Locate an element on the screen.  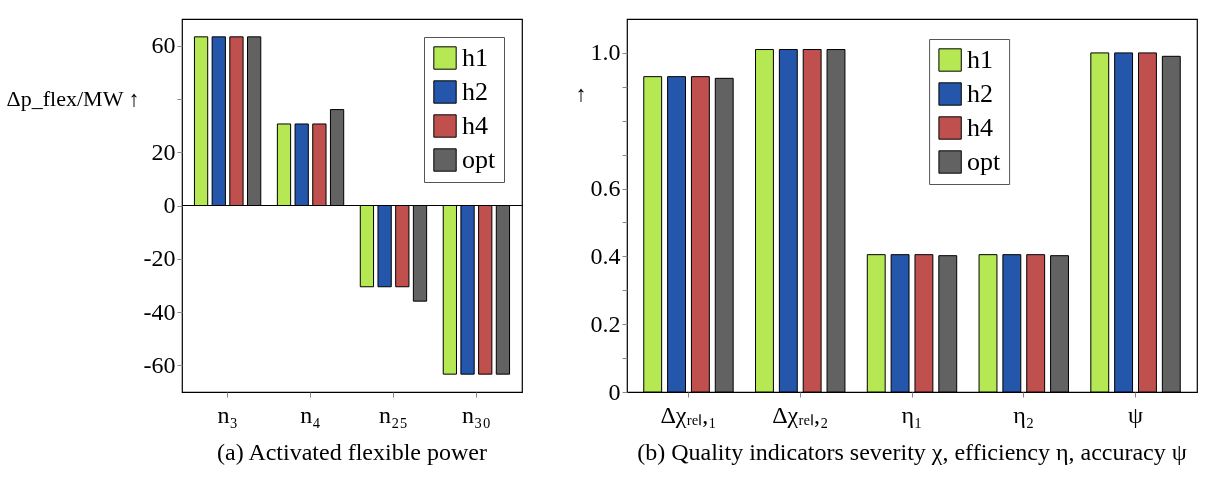
y-axis-title: ↑ is located at coordinates (581, 94).